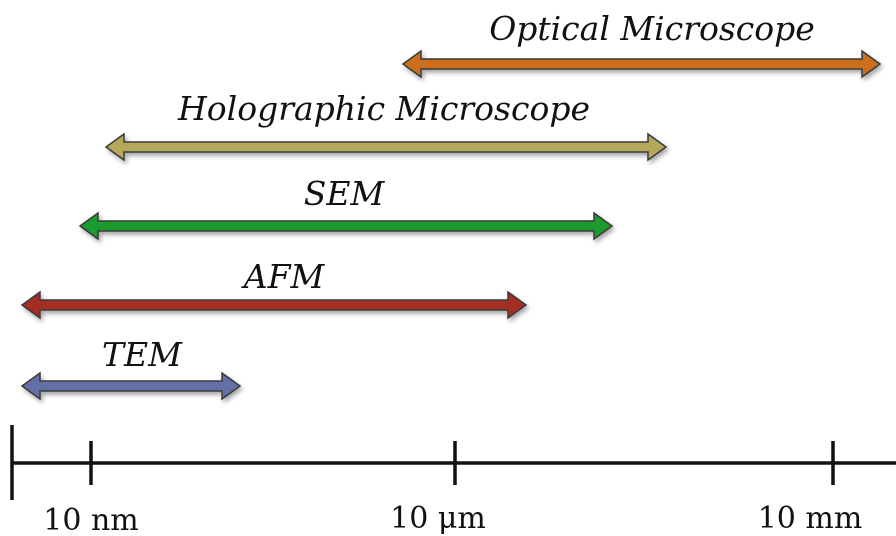  Describe the element at coordinates (274, 305) in the screenshot. I see `afm-arrow` at that location.